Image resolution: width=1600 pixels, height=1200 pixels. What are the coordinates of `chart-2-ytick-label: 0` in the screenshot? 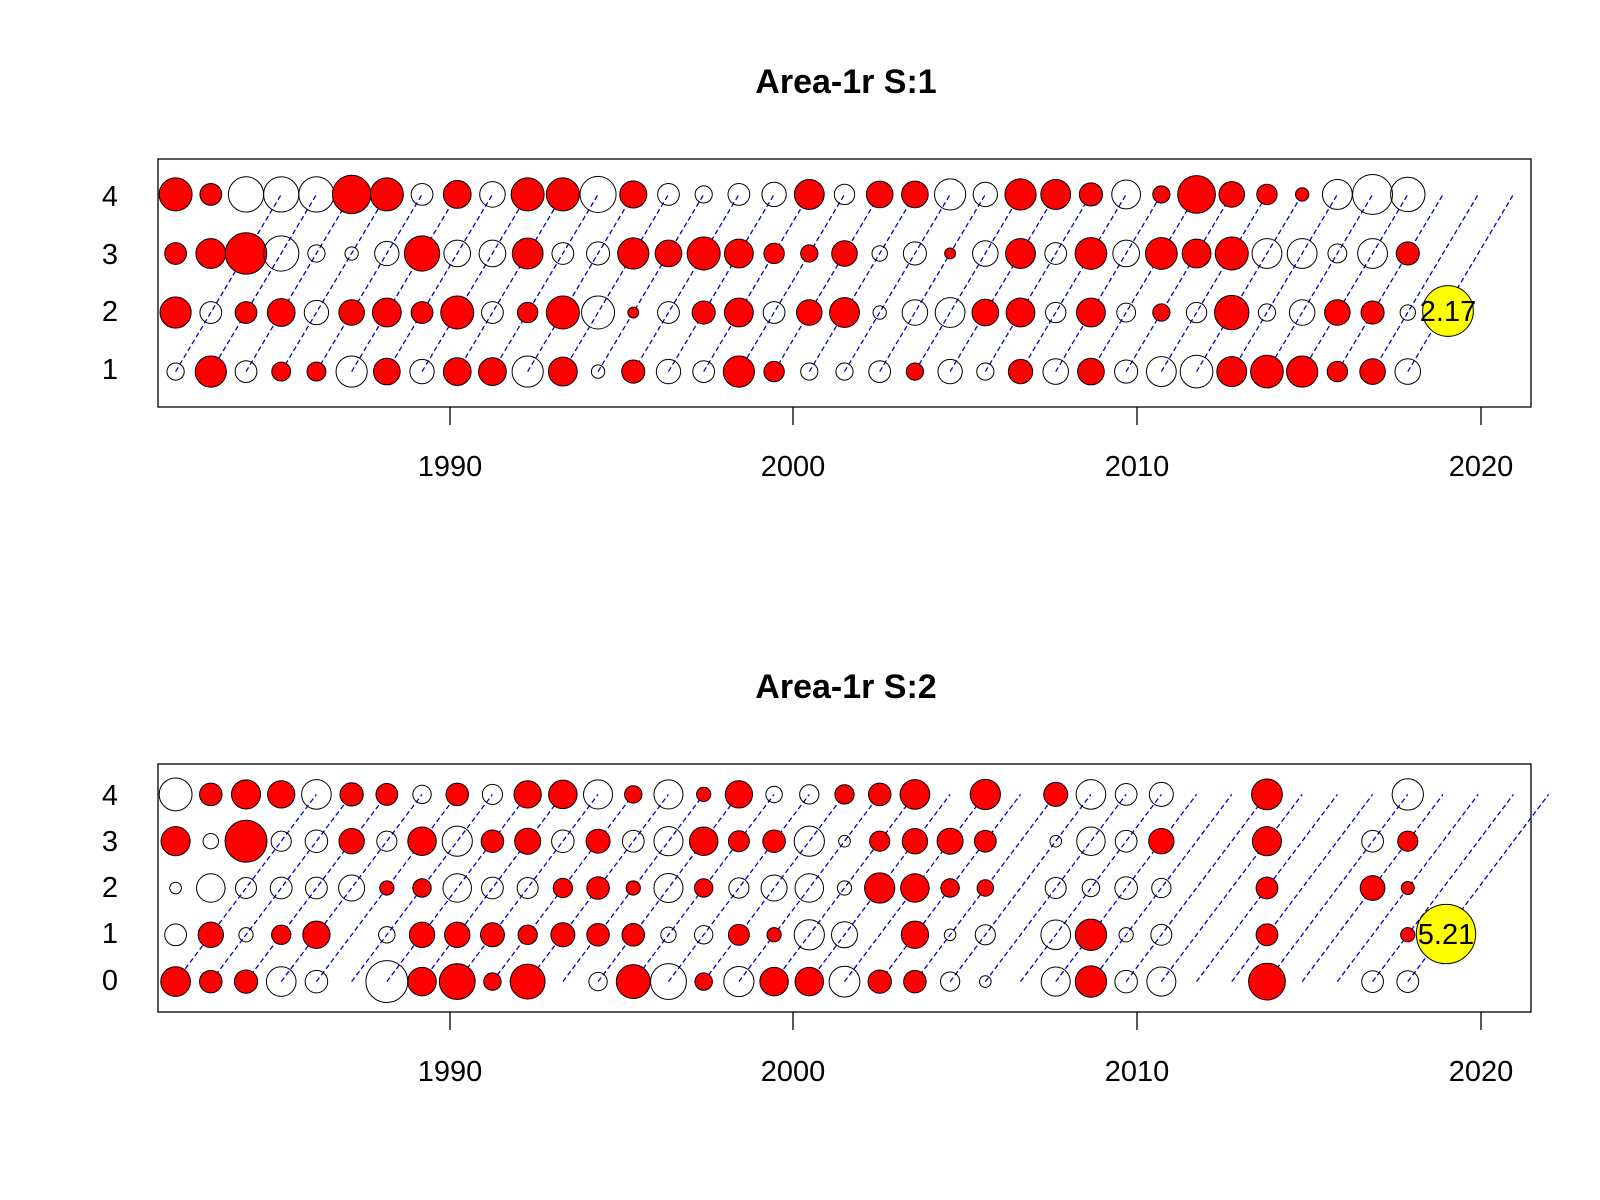 It's located at (110, 981).